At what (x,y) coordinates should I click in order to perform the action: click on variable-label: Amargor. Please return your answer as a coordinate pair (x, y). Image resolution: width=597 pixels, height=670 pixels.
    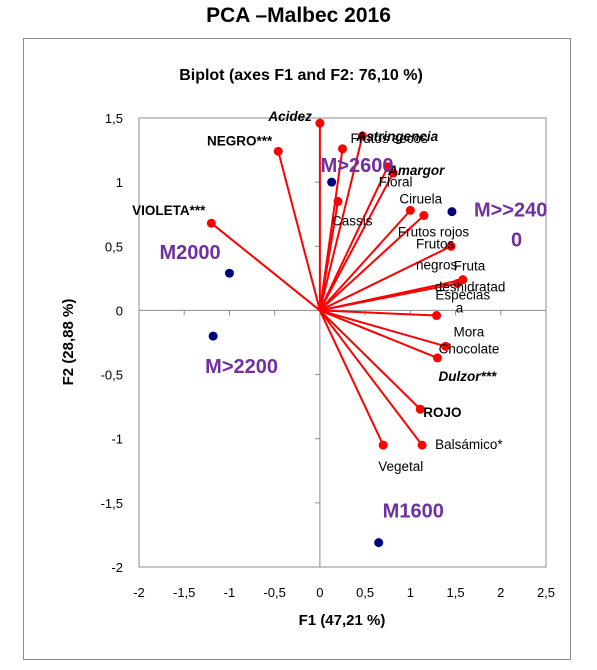
    Looking at the image, I should click on (416, 170).